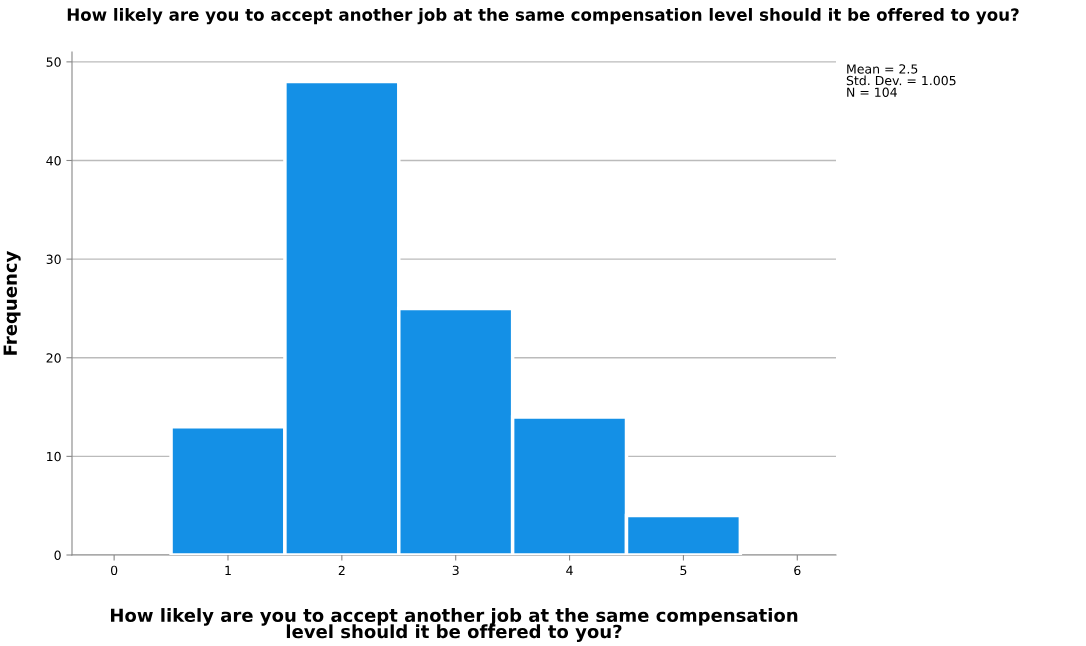 The width and height of the screenshot is (1086, 646). What do you see at coordinates (228, 570) in the screenshot?
I see `x-tick-label: 1` at bounding box center [228, 570].